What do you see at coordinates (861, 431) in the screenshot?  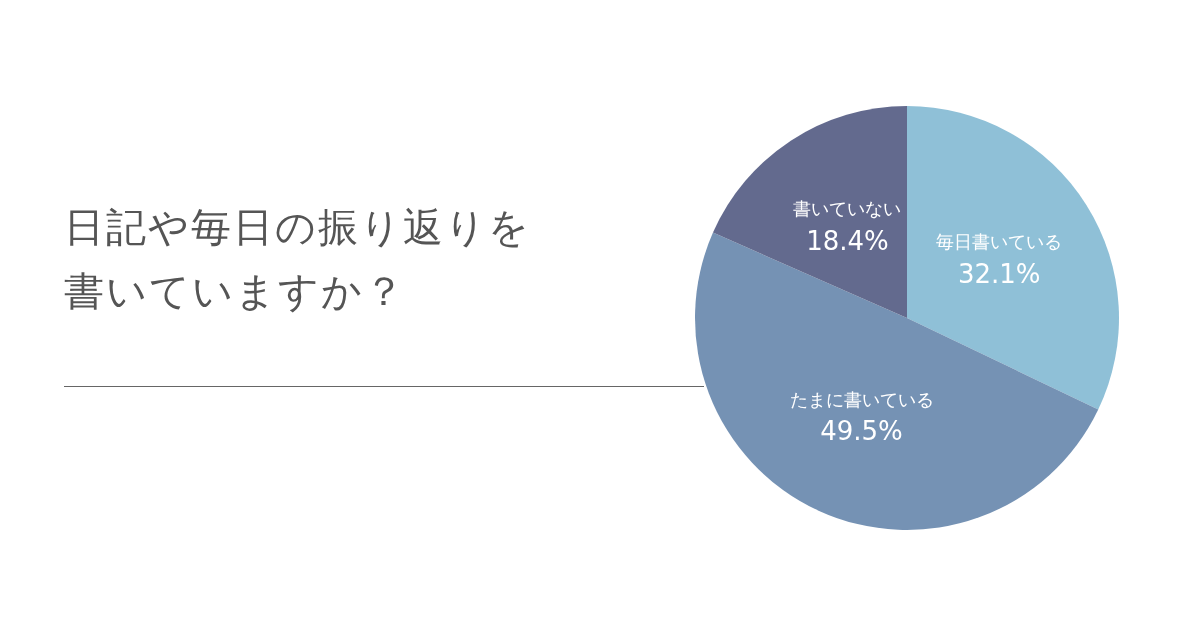 I see `data-label: 49.5%` at bounding box center [861, 431].